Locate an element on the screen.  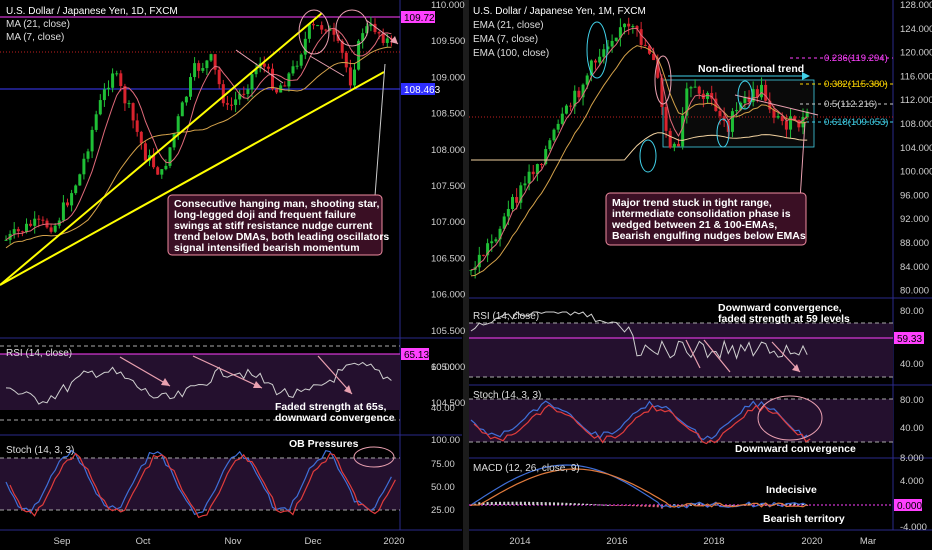
left-legend-ma21: MA (21, close) is located at coordinates (38, 24).